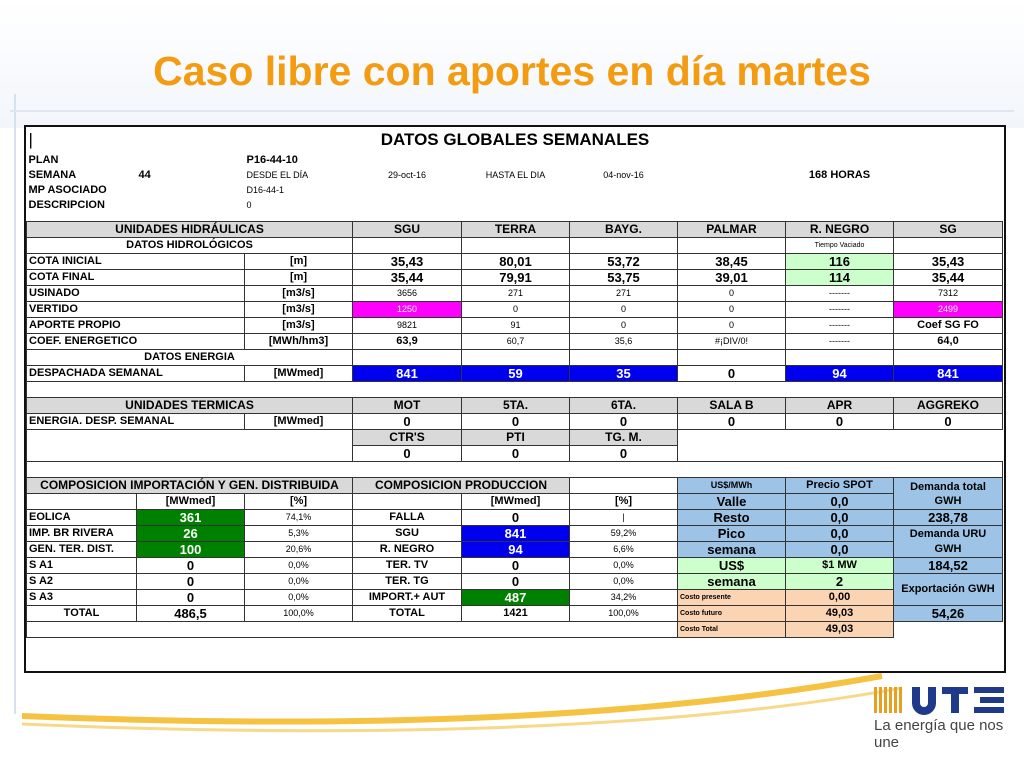 Image resolution: width=1024 pixels, height=768 pixels. Describe the element at coordinates (144, 175) in the screenshot. I see `semana-value: 44` at that location.